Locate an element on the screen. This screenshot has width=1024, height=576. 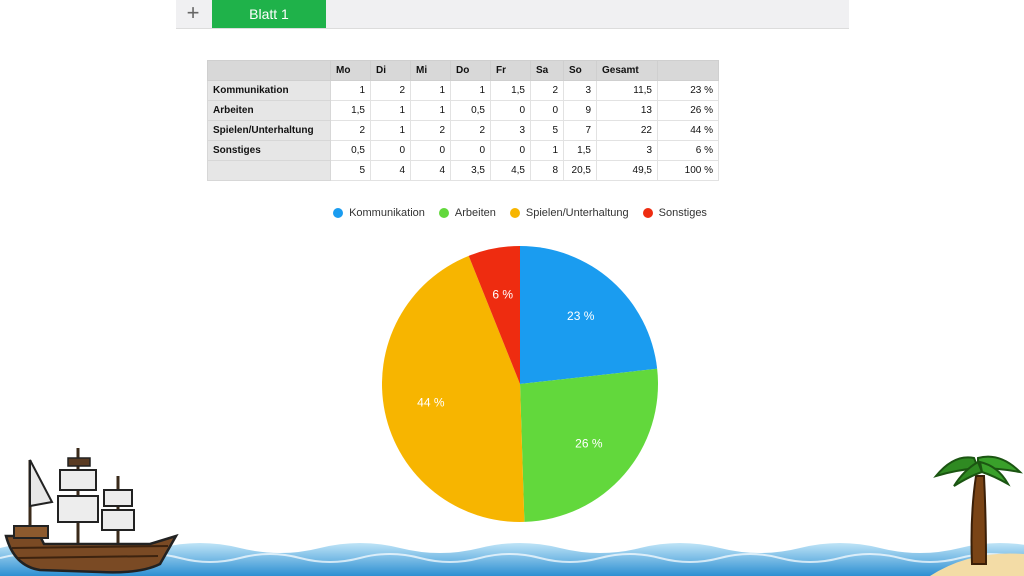
legend-item: Kommunikation is located at coordinates (379, 213).